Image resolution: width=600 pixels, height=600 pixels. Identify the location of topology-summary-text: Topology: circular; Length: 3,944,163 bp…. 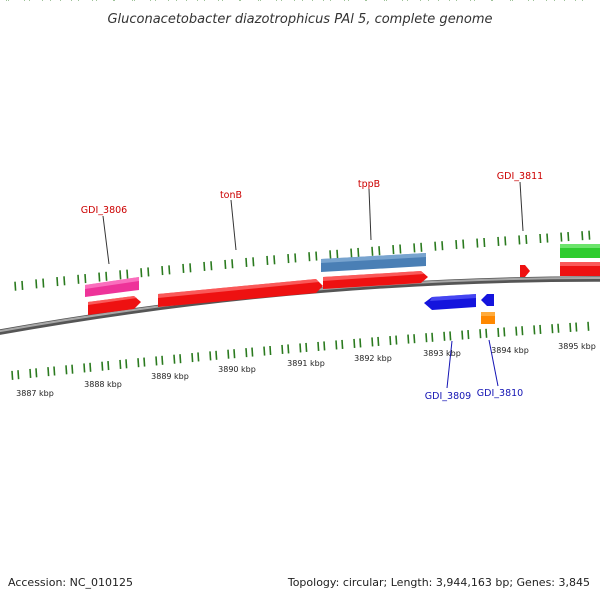
(438, 582).